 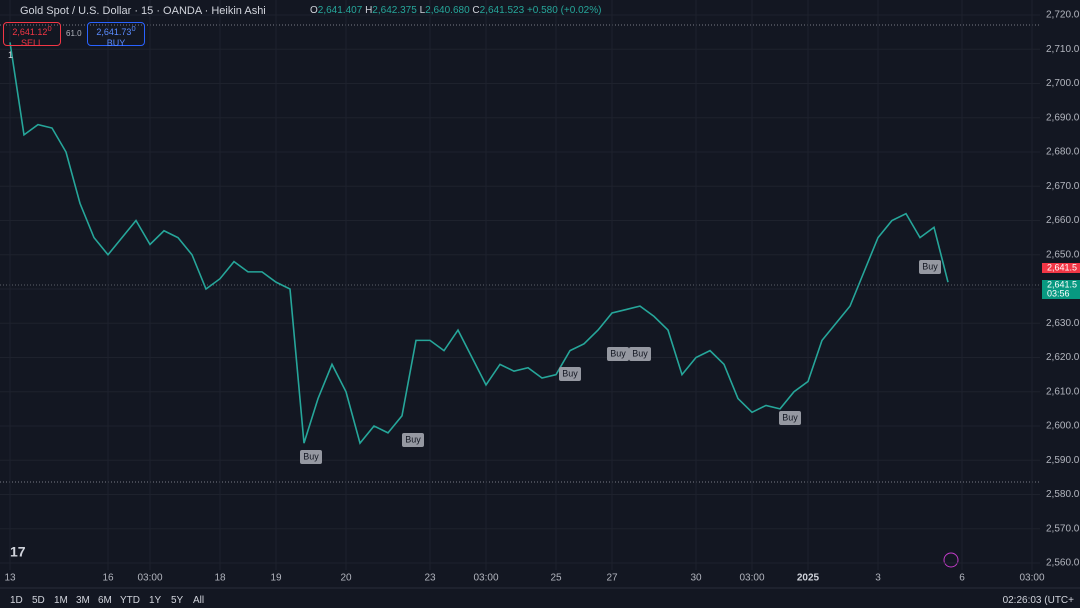 What do you see at coordinates (422, 10) in the screenshot?
I see `l-label: L` at bounding box center [422, 10].